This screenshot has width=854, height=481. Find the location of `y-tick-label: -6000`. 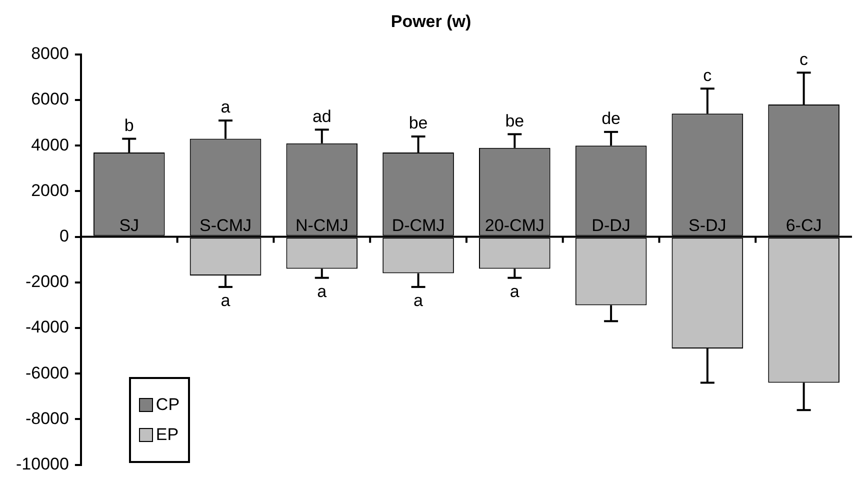

y-tick-label: -6000 is located at coordinates (47, 372).